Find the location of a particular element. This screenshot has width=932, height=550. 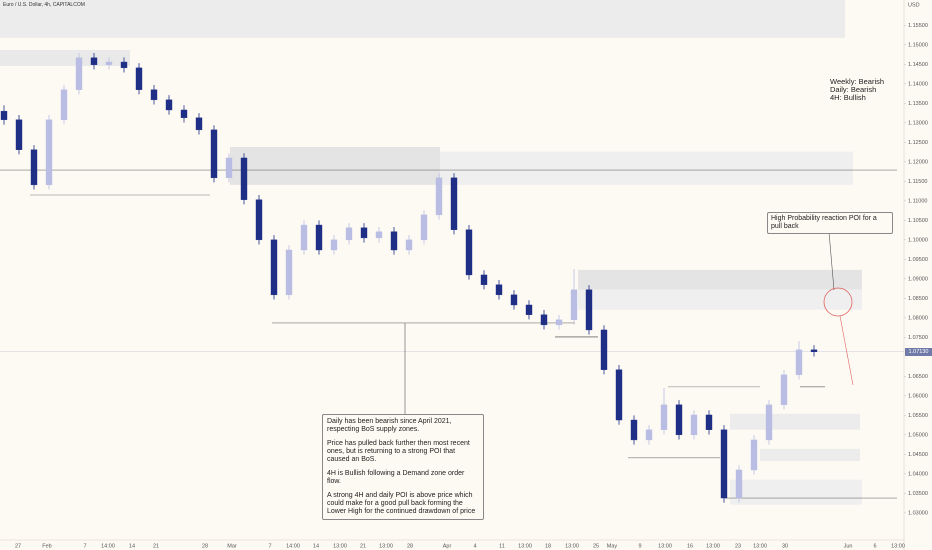

x-tick-label: 4 is located at coordinates (474, 546).